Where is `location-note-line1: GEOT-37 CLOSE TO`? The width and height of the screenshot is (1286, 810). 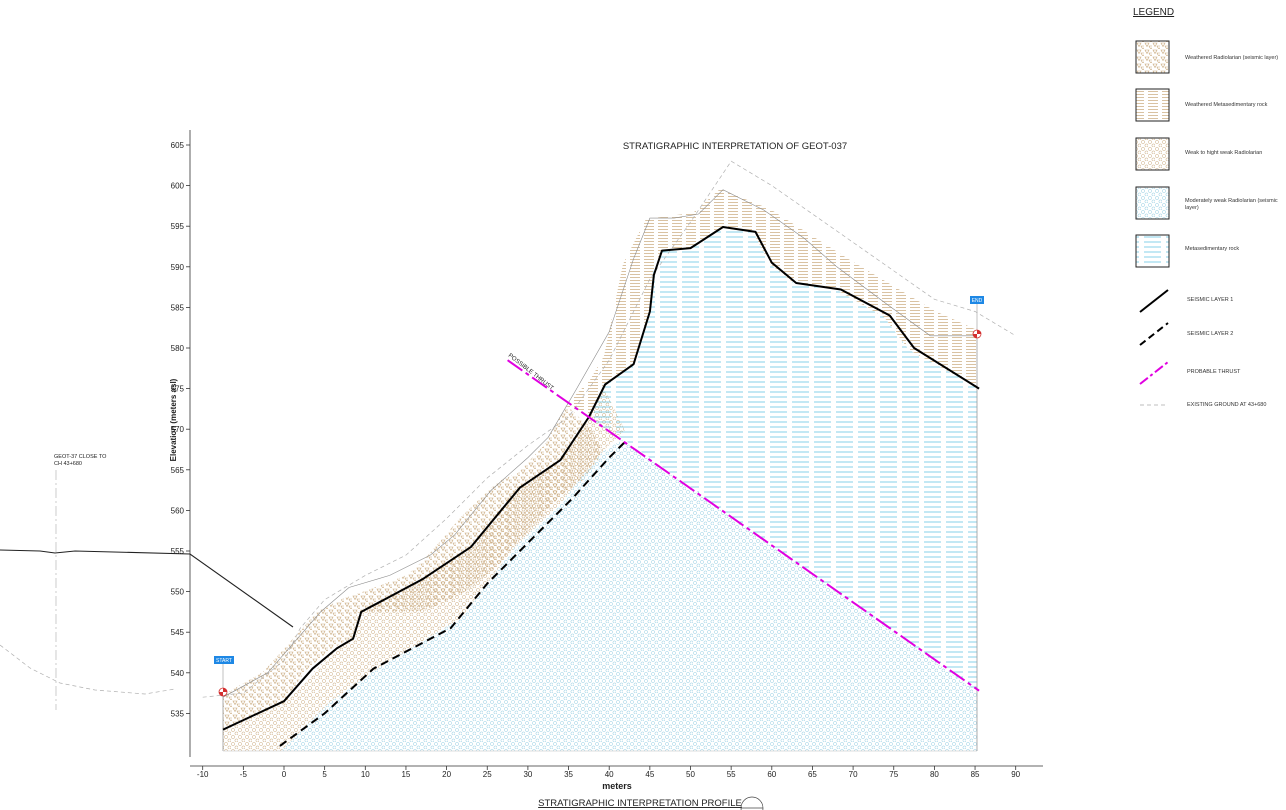 location-note-line1: GEOT-37 CLOSE TO is located at coordinates (80, 457).